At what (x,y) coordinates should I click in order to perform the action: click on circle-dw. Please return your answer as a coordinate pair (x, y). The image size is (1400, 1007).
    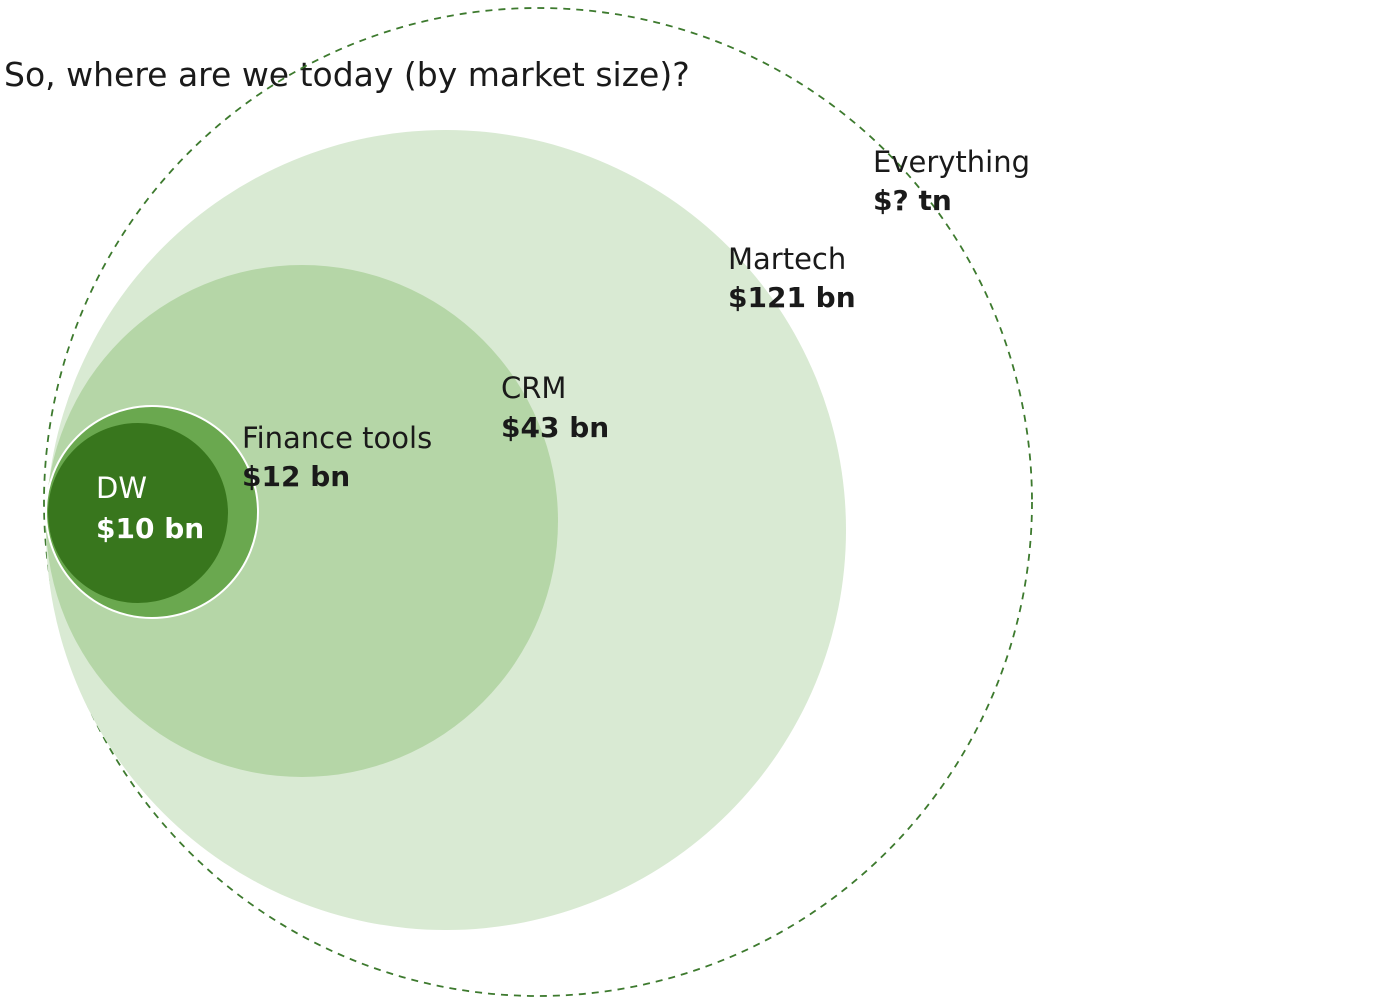
    Looking at the image, I should click on (138, 513).